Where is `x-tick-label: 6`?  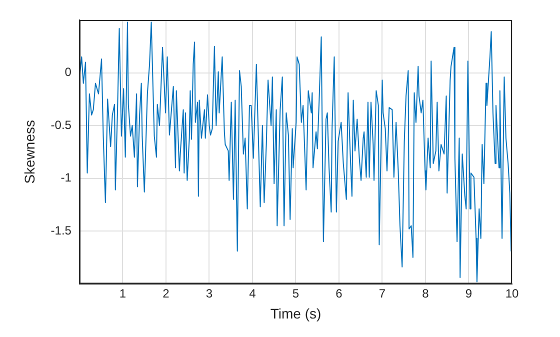 x-tick-label: 6 is located at coordinates (339, 293).